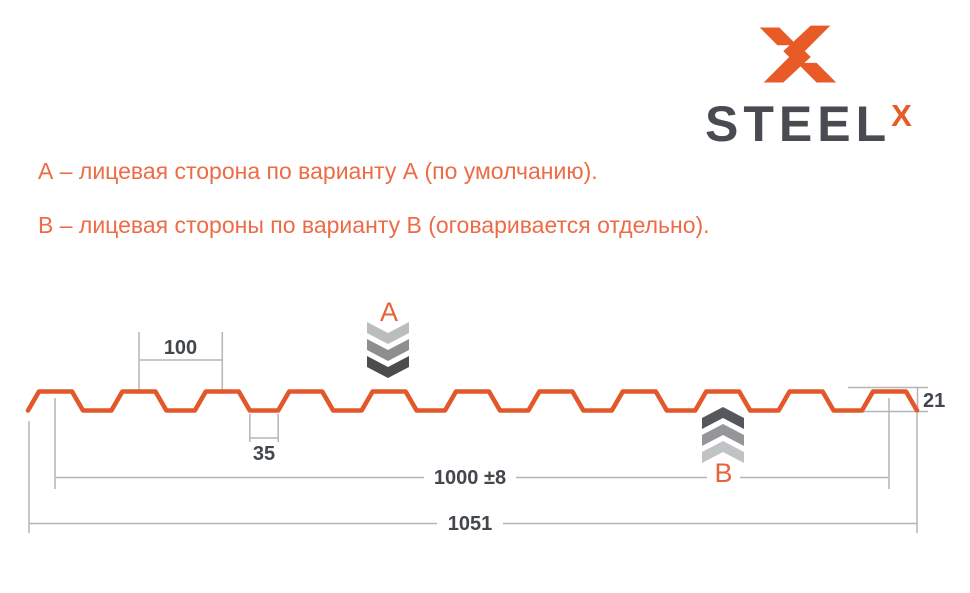 This screenshot has height=593, width=970. Describe the element at coordinates (181, 363) in the screenshot. I see `dimension-pitch: 100` at that location.